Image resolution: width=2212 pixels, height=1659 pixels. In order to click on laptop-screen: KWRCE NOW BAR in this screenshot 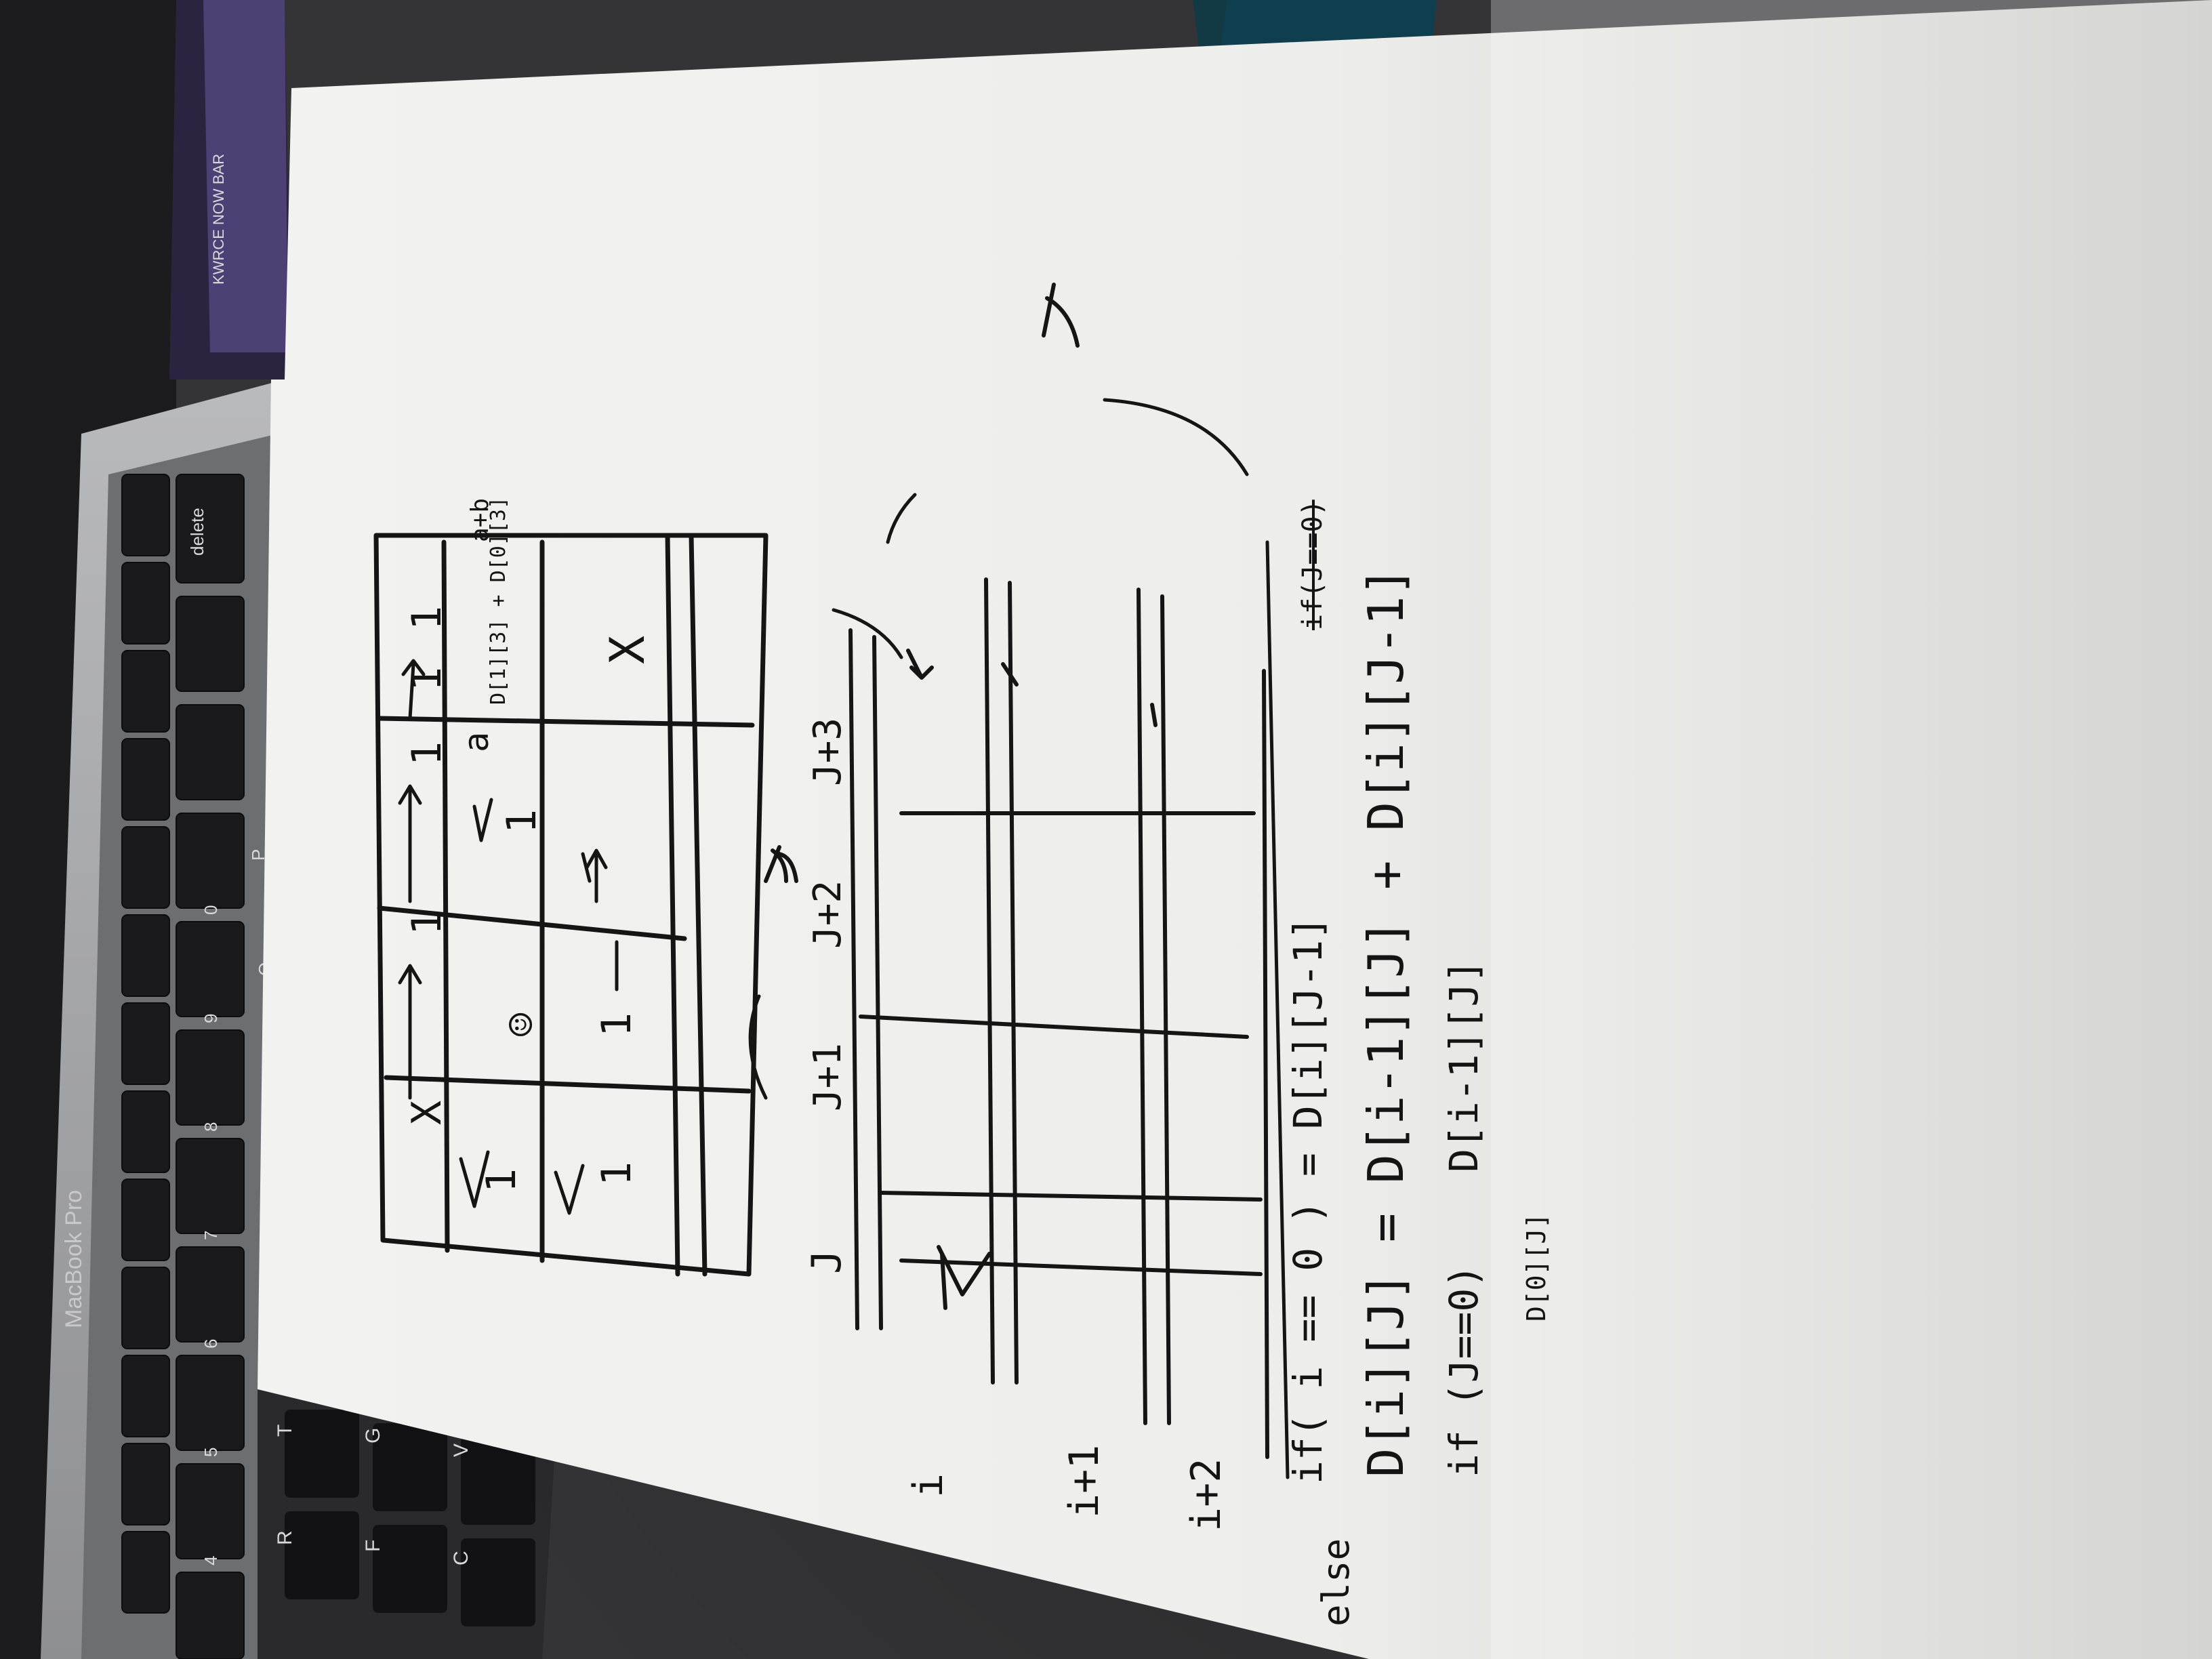, I will do `click(230, 190)`.